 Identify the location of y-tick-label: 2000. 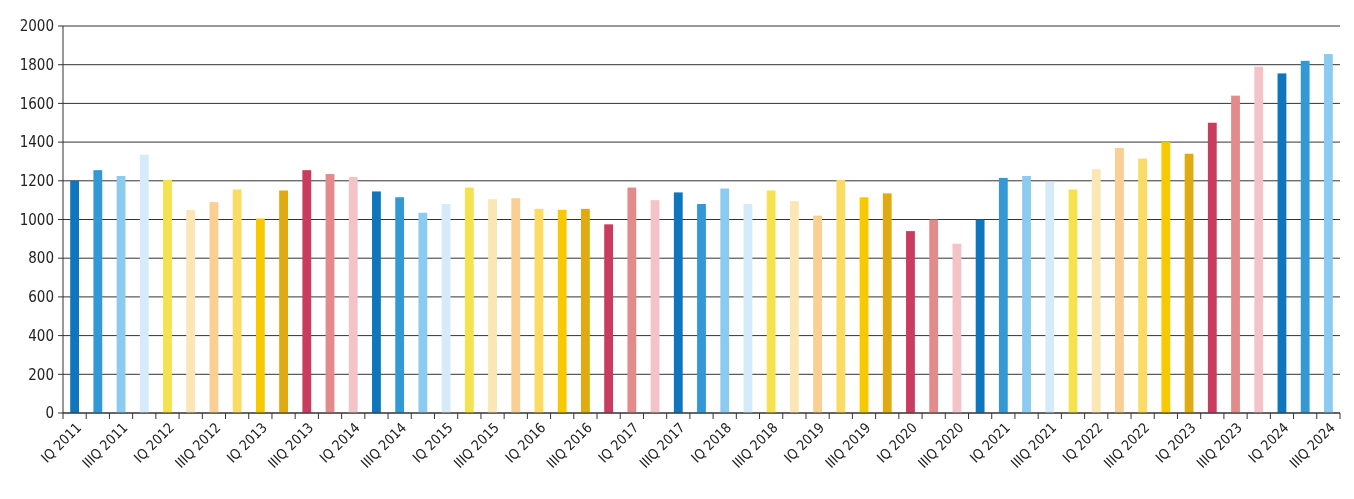
(36, 26).